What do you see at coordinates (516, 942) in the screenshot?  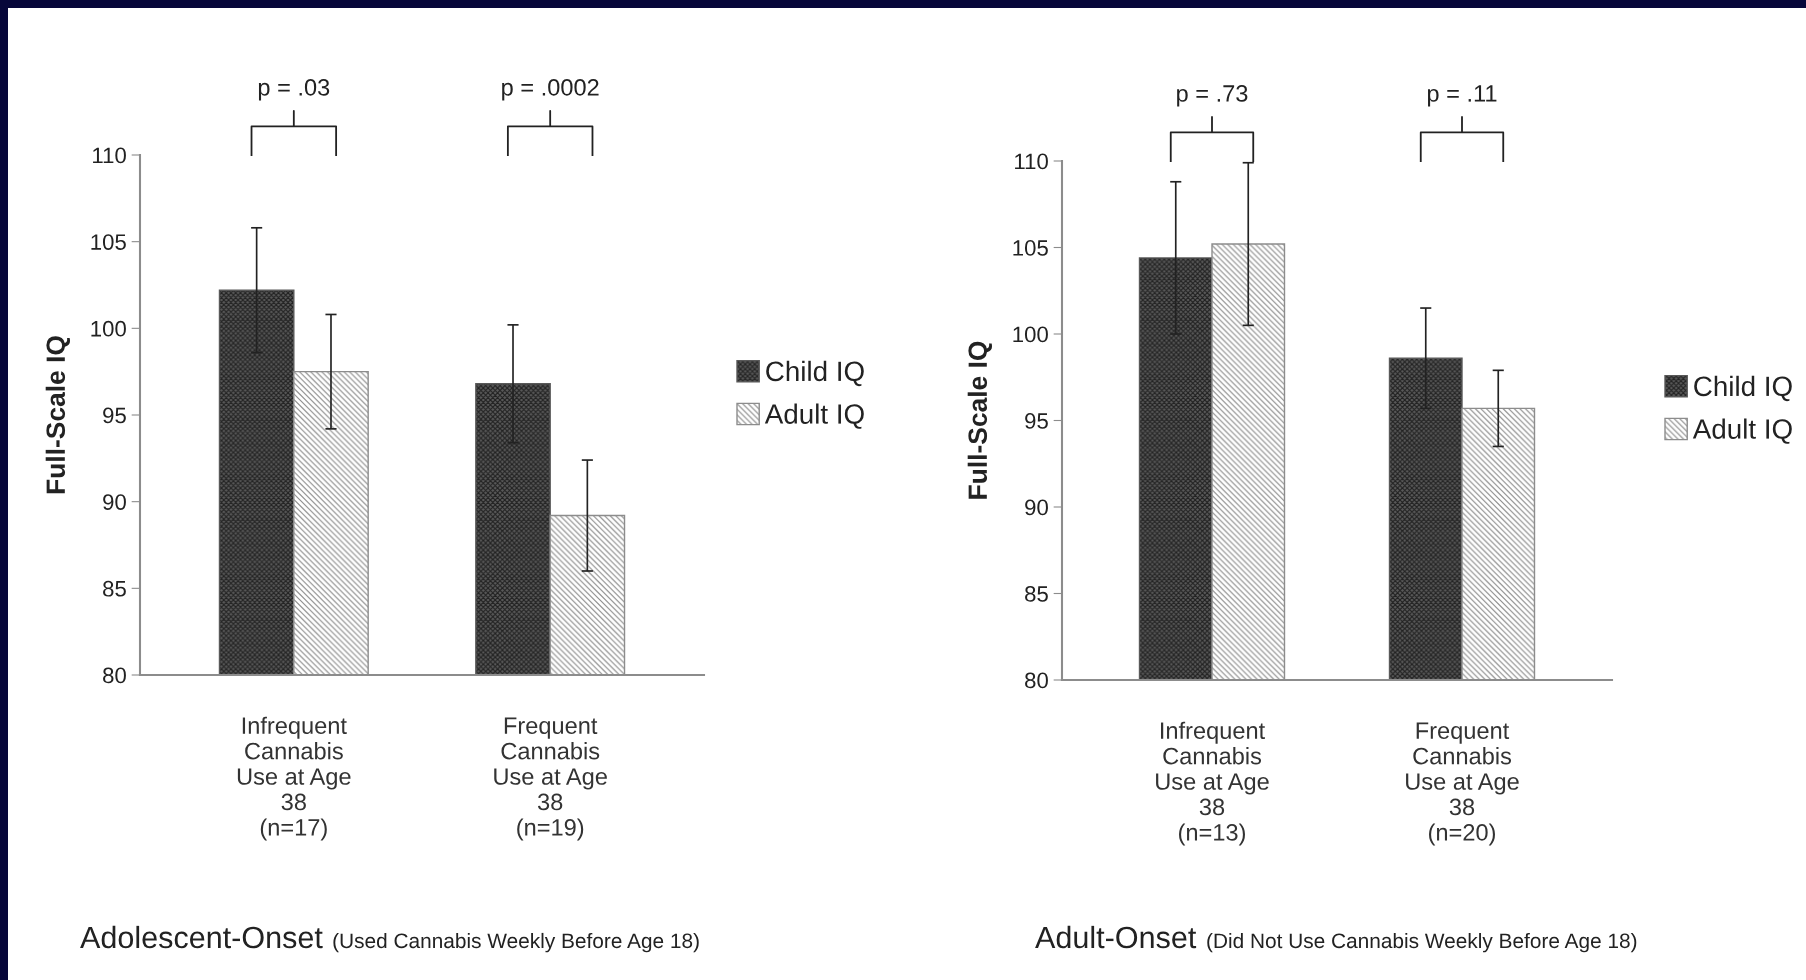 I see `text: (Used Cannabis Weekly Before Age 18)` at bounding box center [516, 942].